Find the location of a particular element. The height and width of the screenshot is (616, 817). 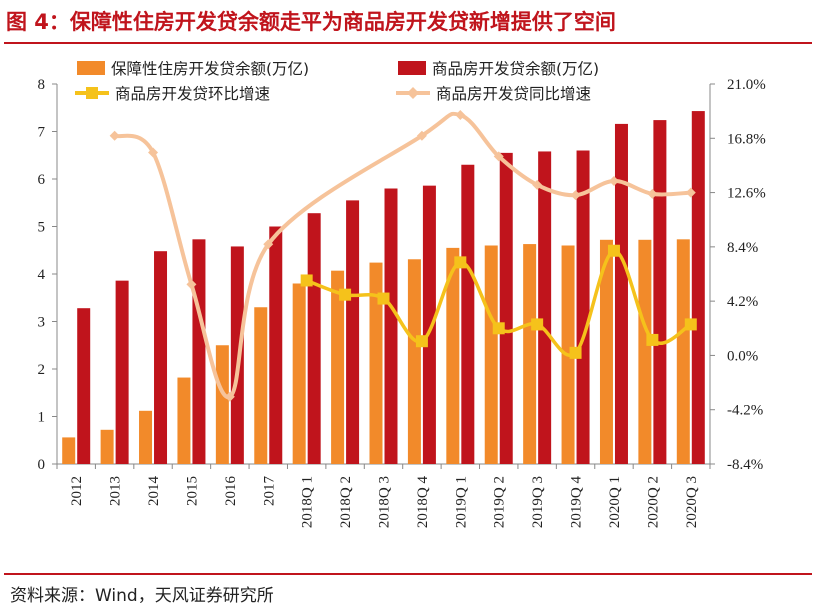

chart-title: 图 4：保障性住房开发贷余额走平为商品房开发贷新增提供了空间 is located at coordinates (311, 22).